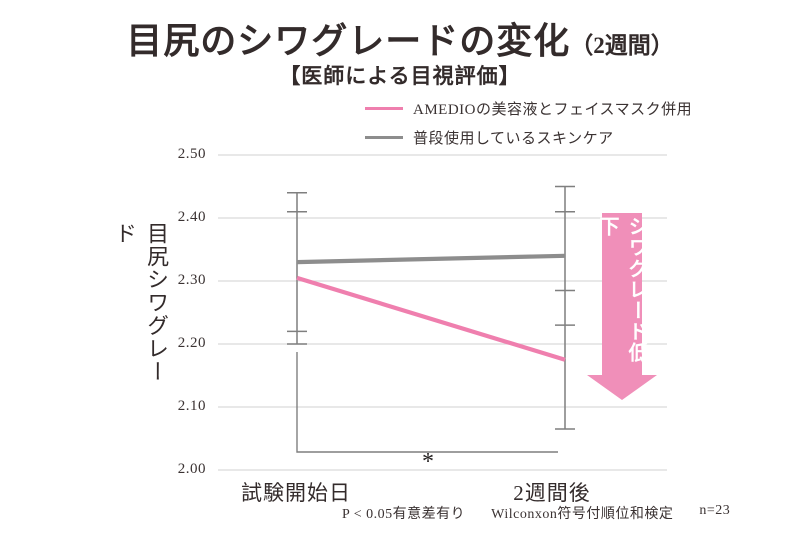  What do you see at coordinates (191, 406) in the screenshot?
I see `y-tick-label: 2.10` at bounding box center [191, 406].